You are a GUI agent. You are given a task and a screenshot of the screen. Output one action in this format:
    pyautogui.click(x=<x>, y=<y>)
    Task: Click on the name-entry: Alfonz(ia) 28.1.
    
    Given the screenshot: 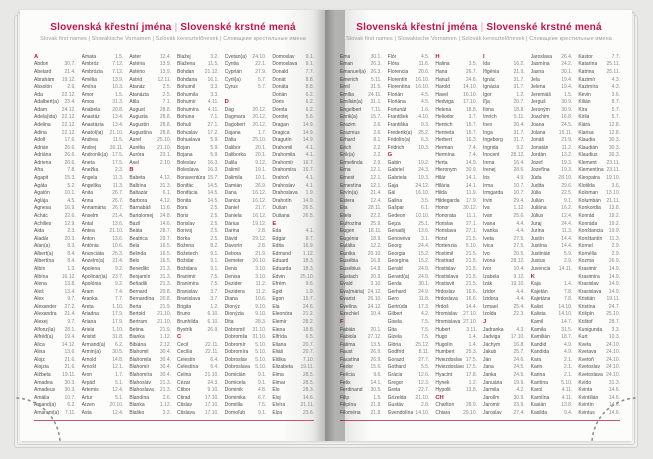 What is the action you would take?
    pyautogui.click(x=55, y=330)
    